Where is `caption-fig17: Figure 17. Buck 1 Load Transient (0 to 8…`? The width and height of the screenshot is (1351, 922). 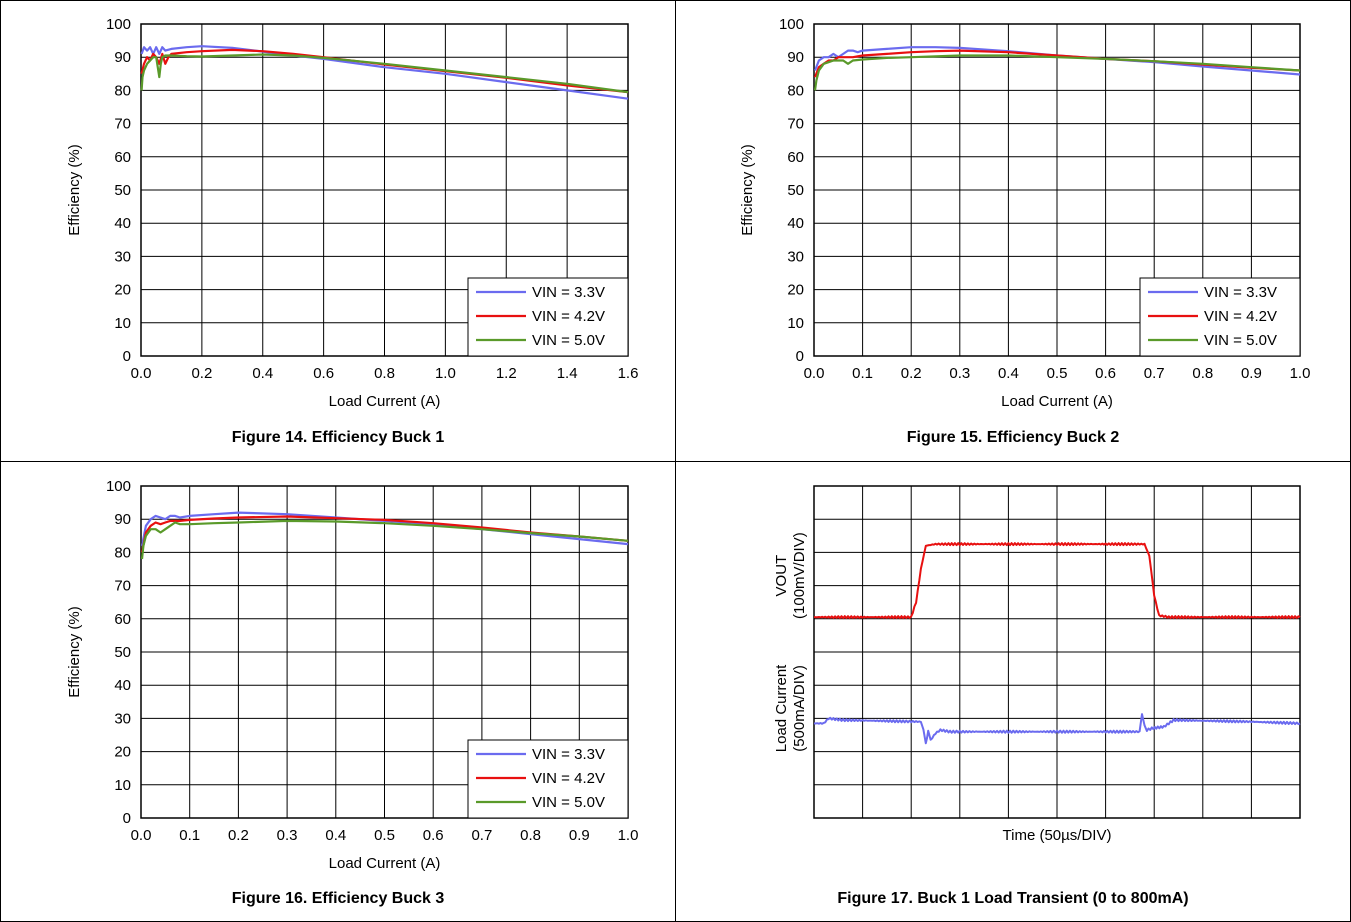 caption-fig17: Figure 17. Buck 1 Load Transient (0 to 8… is located at coordinates (1013, 898).